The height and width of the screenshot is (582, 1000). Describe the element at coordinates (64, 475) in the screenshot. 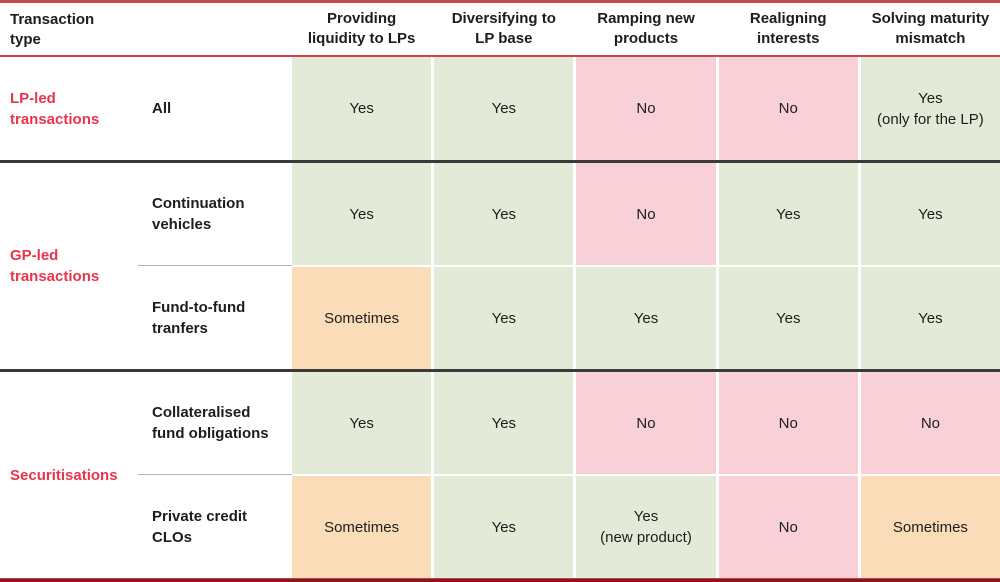

I see `group-label-securitisations: Securitisations` at that location.